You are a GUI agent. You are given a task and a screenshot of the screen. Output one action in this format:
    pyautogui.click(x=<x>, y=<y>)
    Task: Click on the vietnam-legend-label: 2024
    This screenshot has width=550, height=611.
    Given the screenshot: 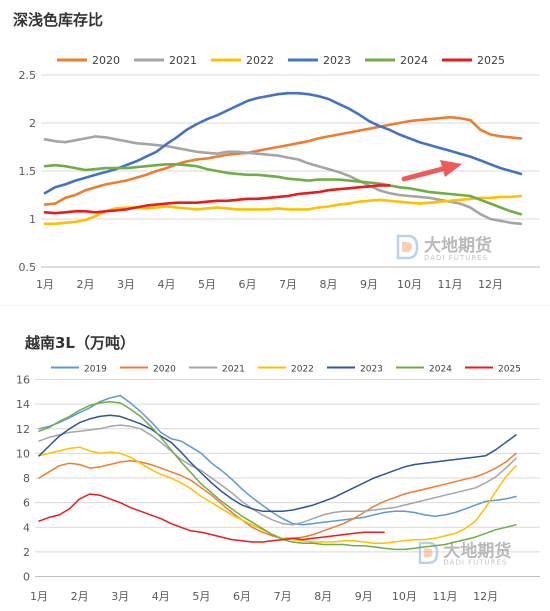 What is the action you would take?
    pyautogui.click(x=440, y=370)
    